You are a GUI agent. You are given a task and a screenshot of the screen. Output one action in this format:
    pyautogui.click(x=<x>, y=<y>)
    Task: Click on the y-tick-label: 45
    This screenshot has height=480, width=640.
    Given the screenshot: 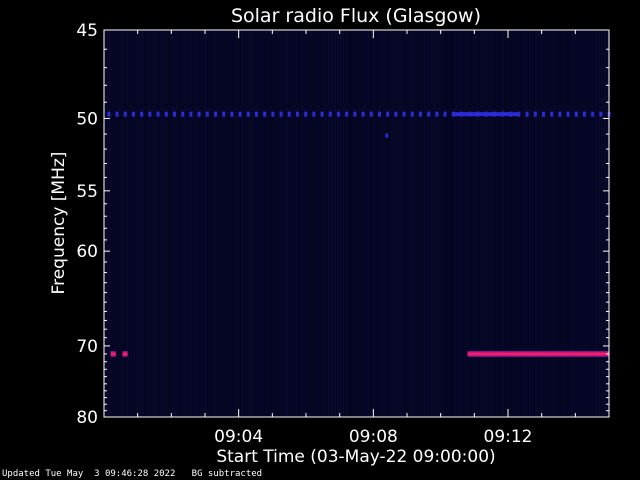 What is the action you would take?
    pyautogui.click(x=87, y=31)
    